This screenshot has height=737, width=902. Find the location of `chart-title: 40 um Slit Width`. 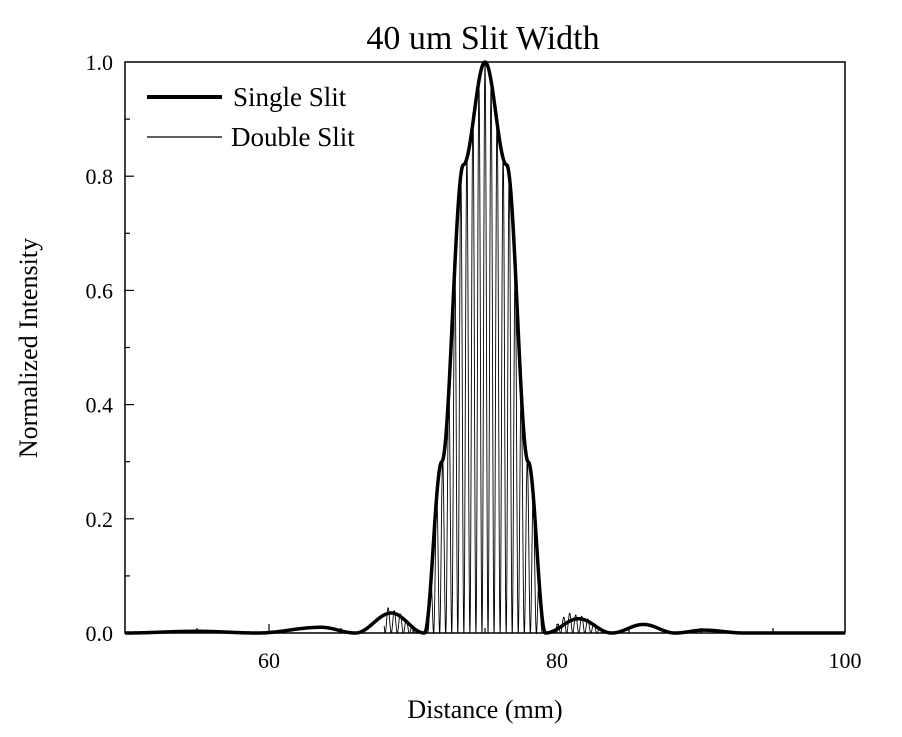

chart-title: 40 um Slit Width is located at coordinates (482, 38).